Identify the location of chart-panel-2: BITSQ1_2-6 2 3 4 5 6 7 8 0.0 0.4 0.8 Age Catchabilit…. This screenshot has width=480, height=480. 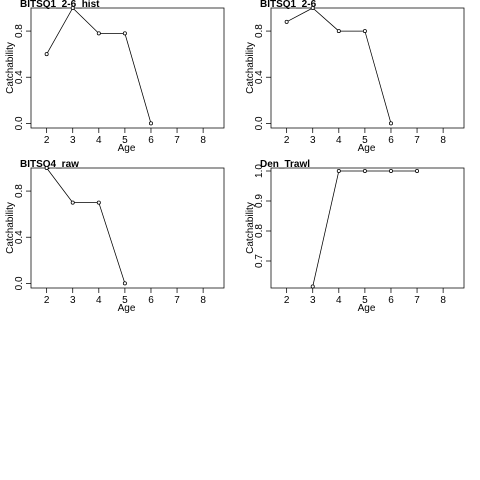
(355, 77).